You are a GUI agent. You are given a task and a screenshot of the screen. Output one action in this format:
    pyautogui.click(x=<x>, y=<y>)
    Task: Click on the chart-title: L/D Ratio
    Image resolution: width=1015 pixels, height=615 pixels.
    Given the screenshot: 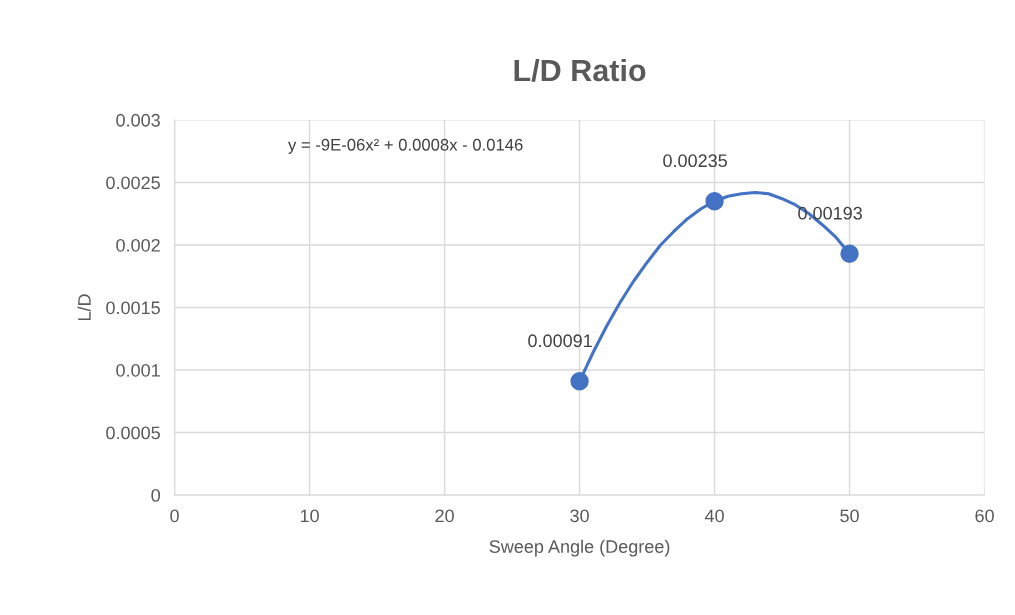 What is the action you would take?
    pyautogui.click(x=580, y=70)
    